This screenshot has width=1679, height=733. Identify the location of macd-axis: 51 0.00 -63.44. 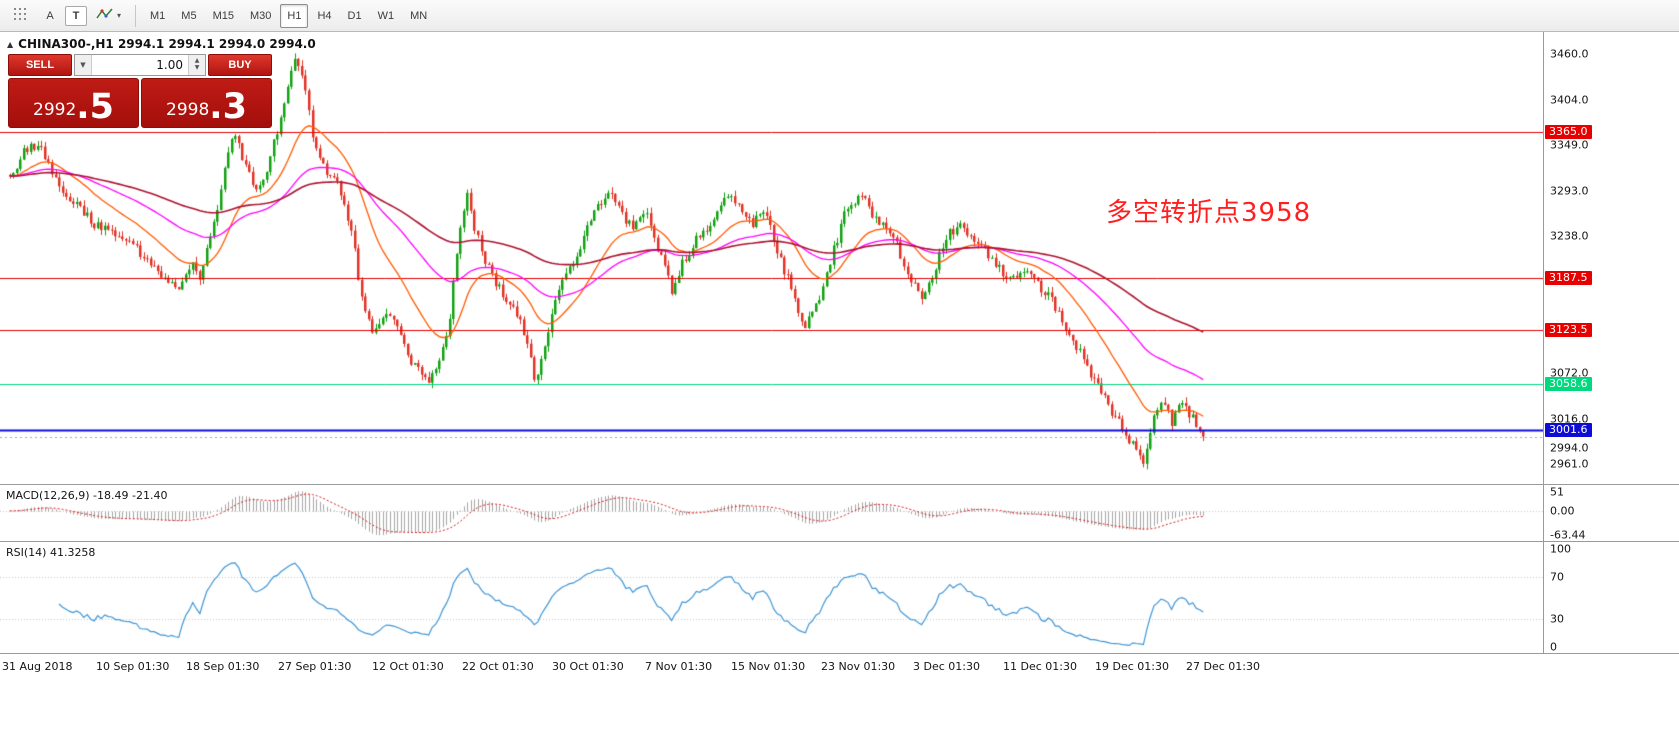
(1611, 513).